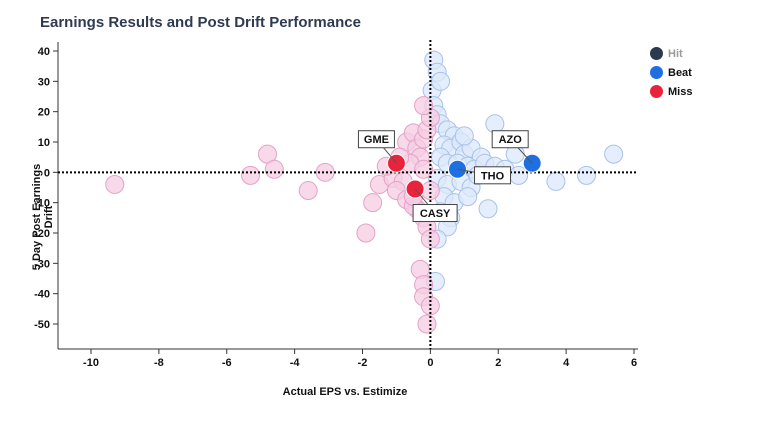 Image resolution: width=773 pixels, height=428 pixels. Describe the element at coordinates (44, 113) in the screenshot. I see `y-tick-label: 20` at that location.